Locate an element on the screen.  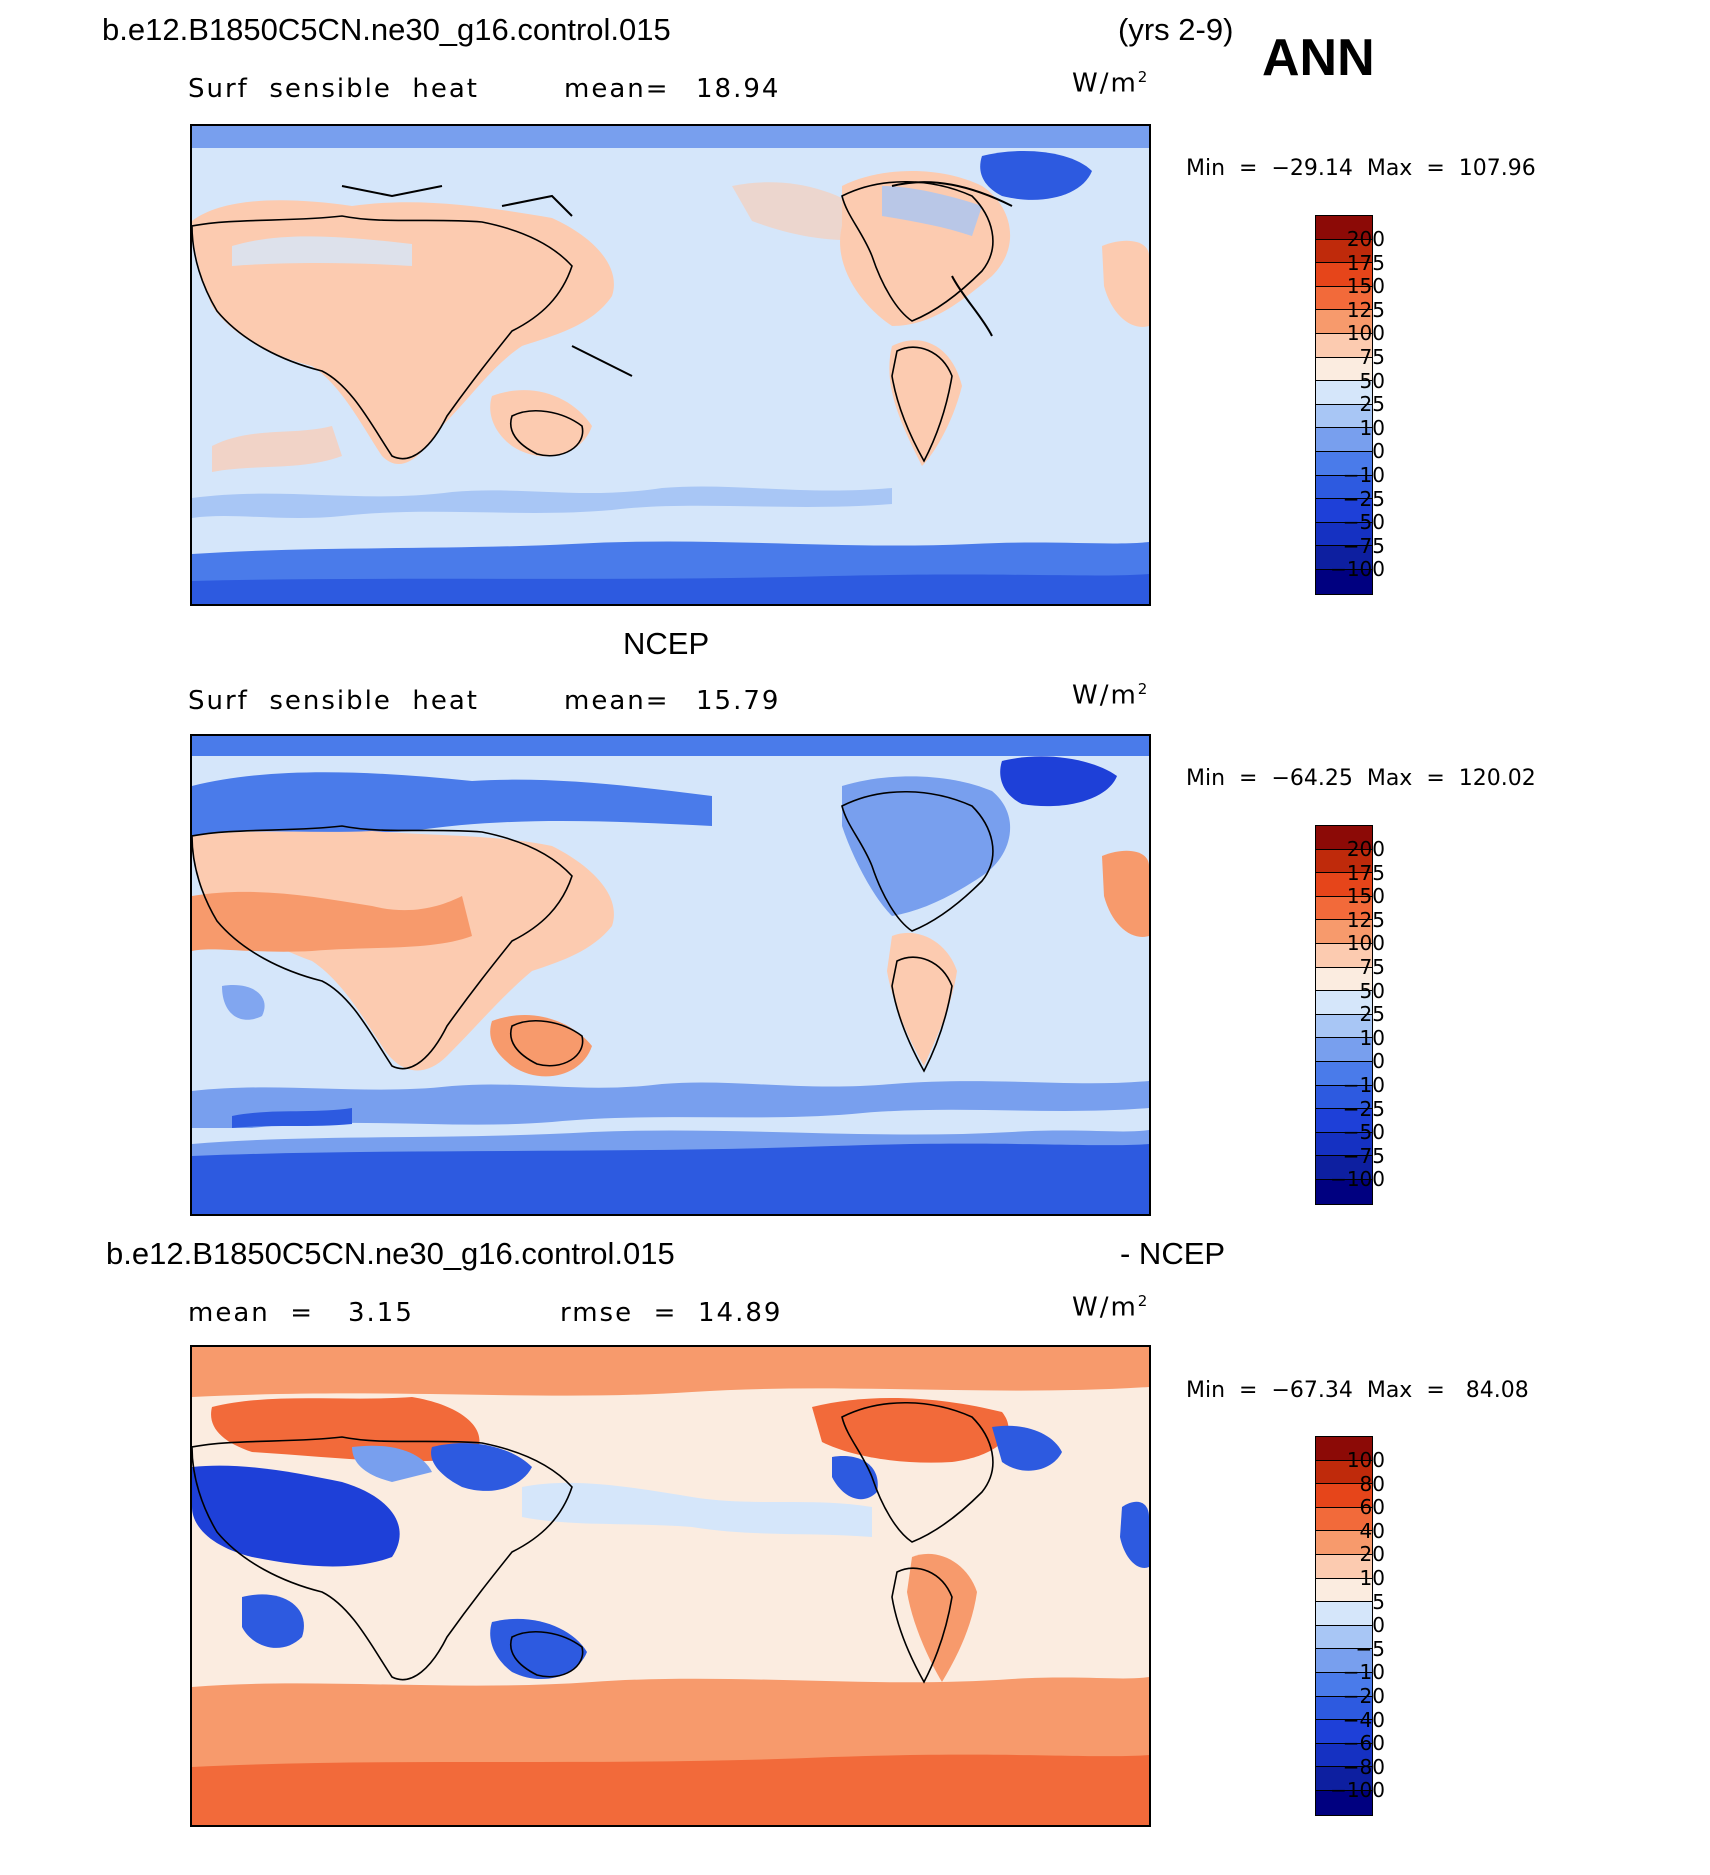
panel2-title: NCEP is located at coordinates (666, 643).